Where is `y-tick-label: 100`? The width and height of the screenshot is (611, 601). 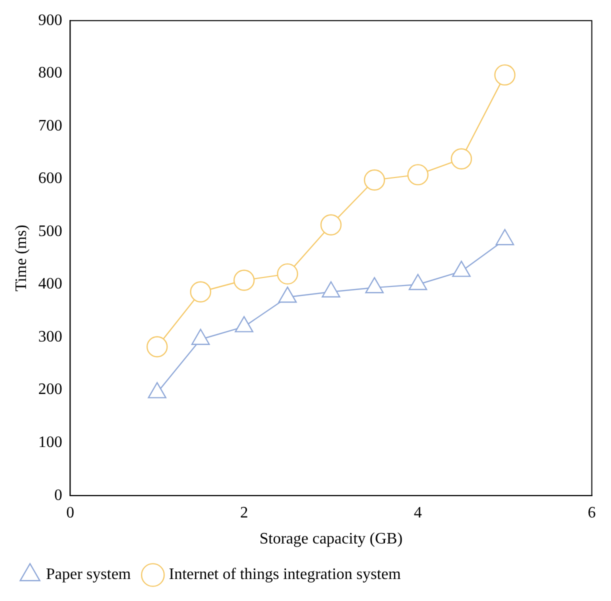
y-tick-label: 100 is located at coordinates (50, 443).